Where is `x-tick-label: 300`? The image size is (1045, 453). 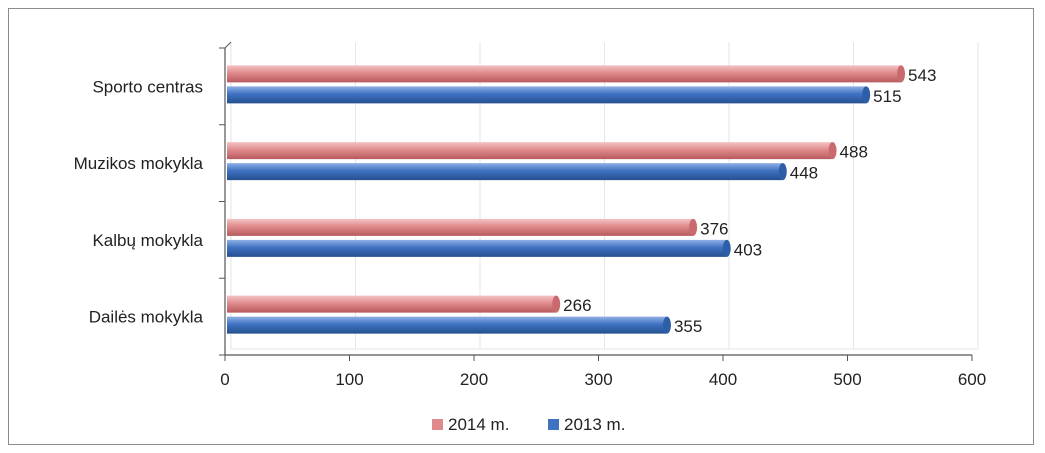
x-tick-label: 300 is located at coordinates (598, 379).